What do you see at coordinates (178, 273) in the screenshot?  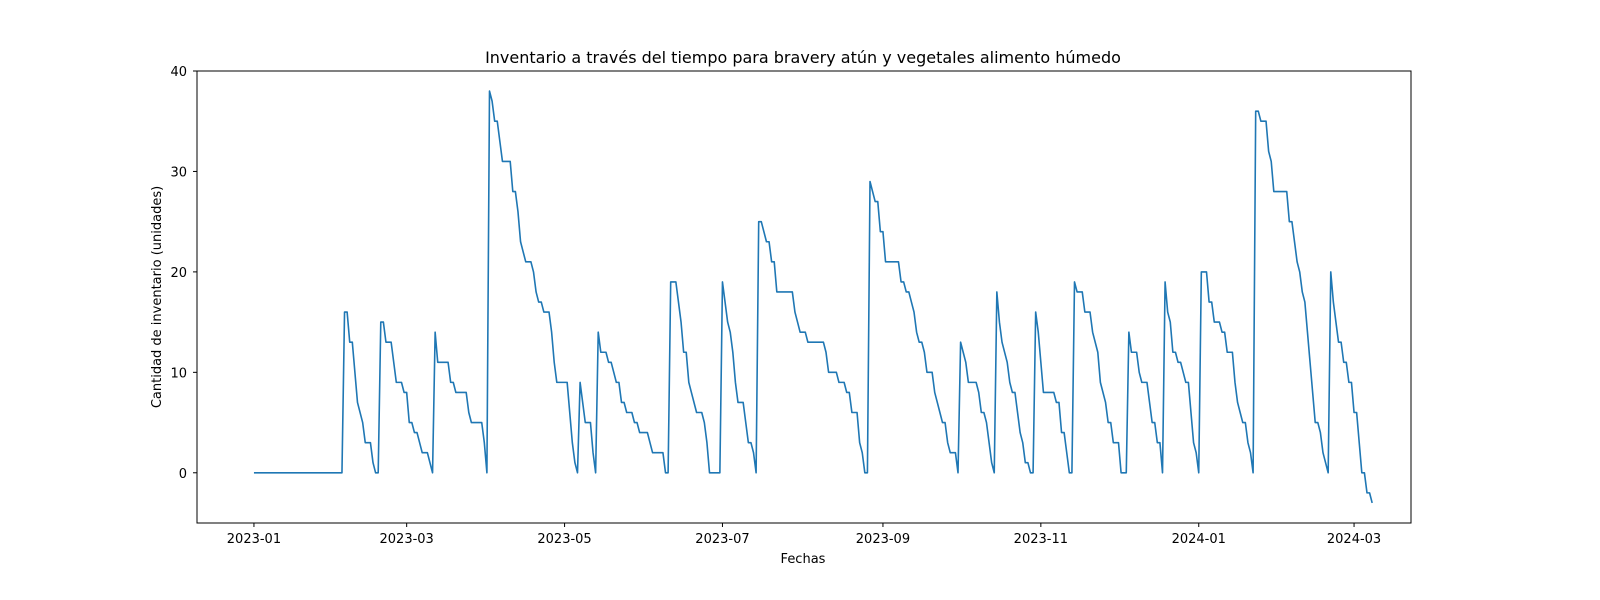 I see `y-tick-label: 20` at bounding box center [178, 273].